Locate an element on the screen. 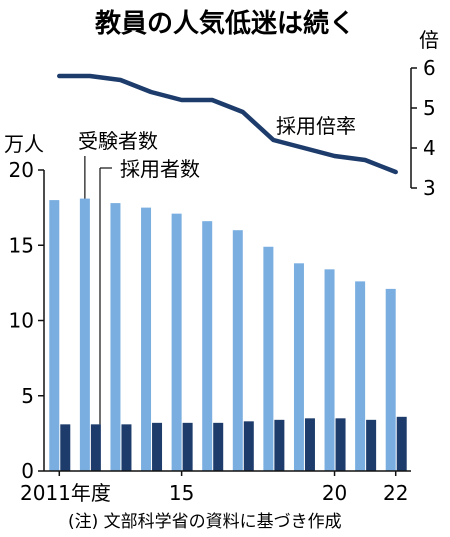 The height and width of the screenshot is (537, 450). x-tick-label: 22 is located at coordinates (395, 493).